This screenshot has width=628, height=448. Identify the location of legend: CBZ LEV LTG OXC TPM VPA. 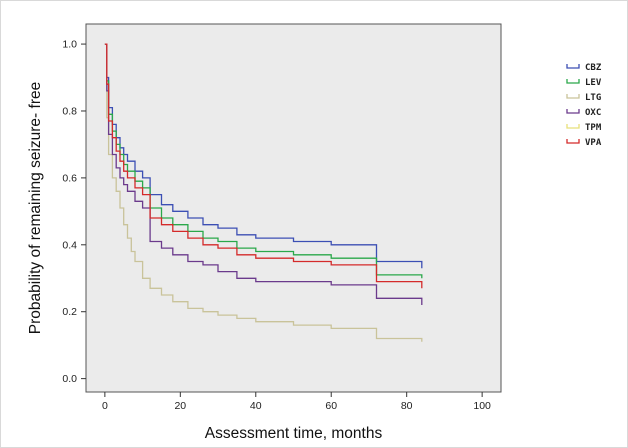
(584, 105).